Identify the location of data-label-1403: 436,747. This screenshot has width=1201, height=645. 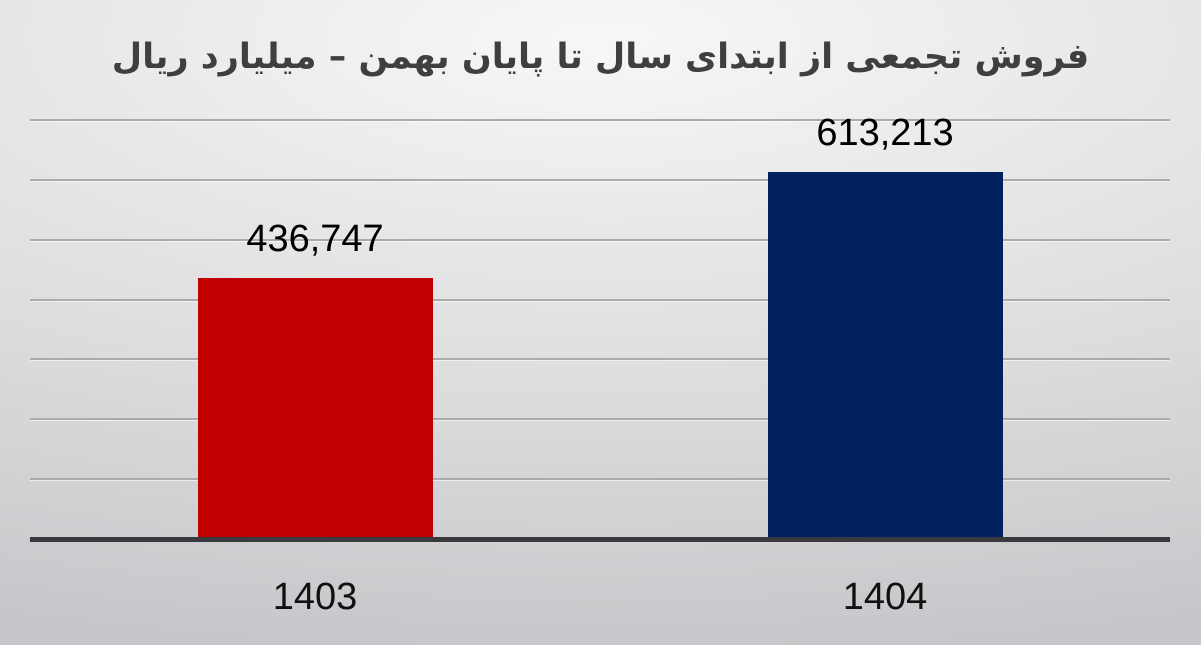
(315, 238).